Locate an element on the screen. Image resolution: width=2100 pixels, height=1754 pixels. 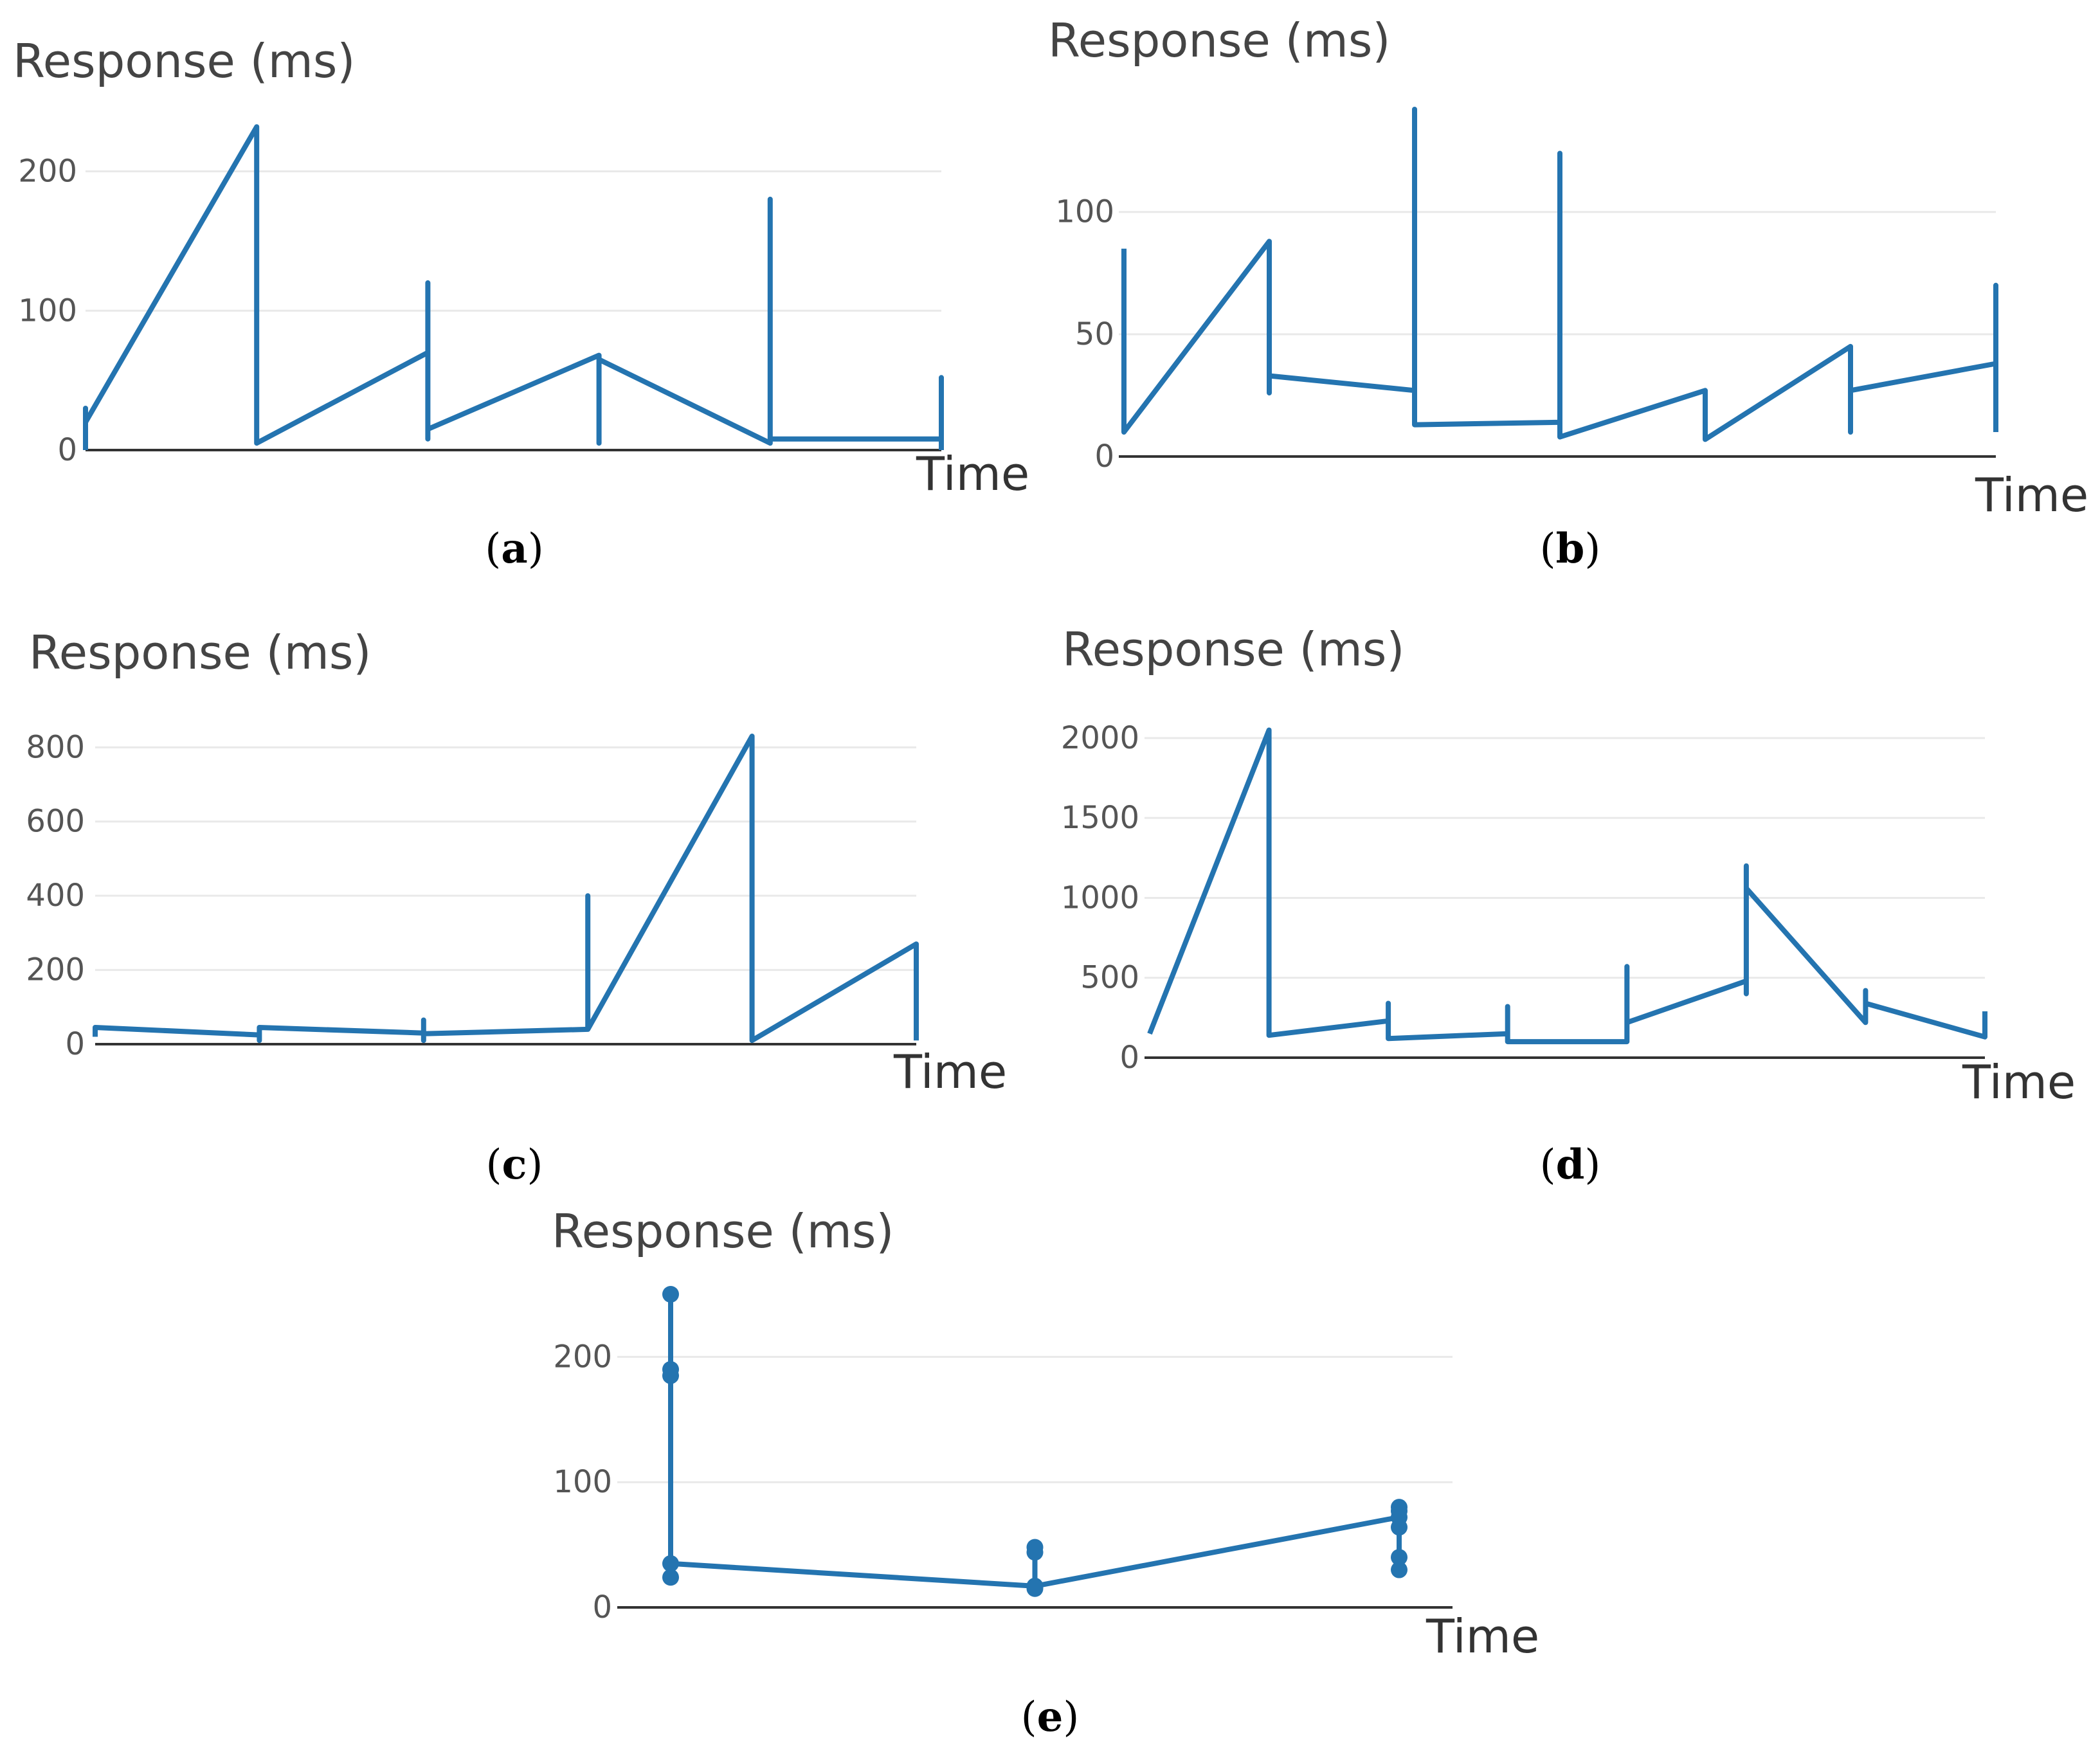
panel-d-caption: (d) is located at coordinates (1571, 1165).